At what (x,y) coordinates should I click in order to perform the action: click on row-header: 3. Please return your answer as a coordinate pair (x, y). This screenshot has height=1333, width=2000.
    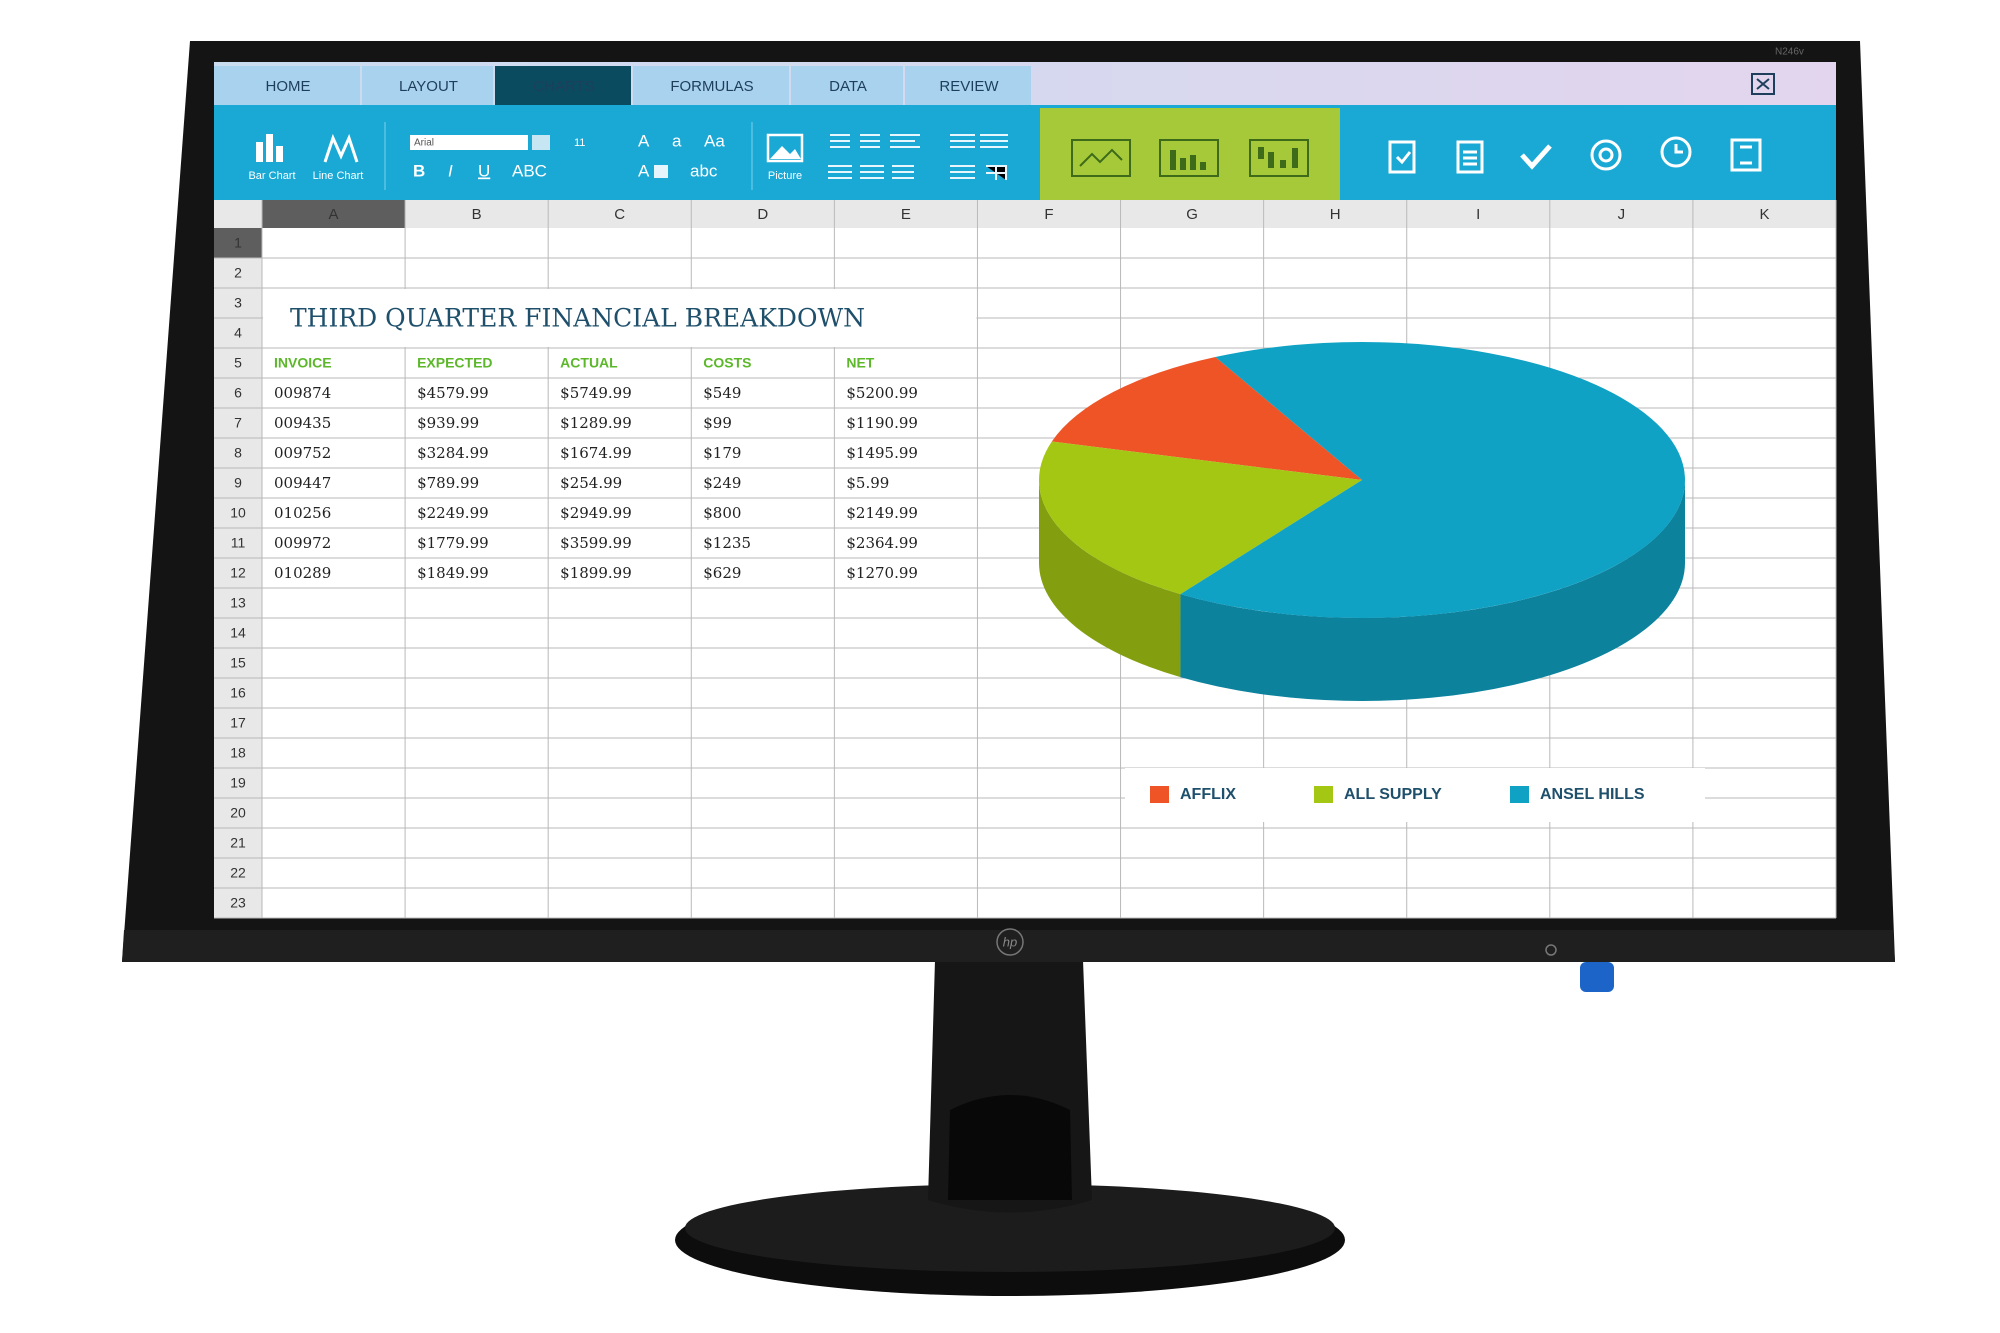
    Looking at the image, I should click on (238, 303).